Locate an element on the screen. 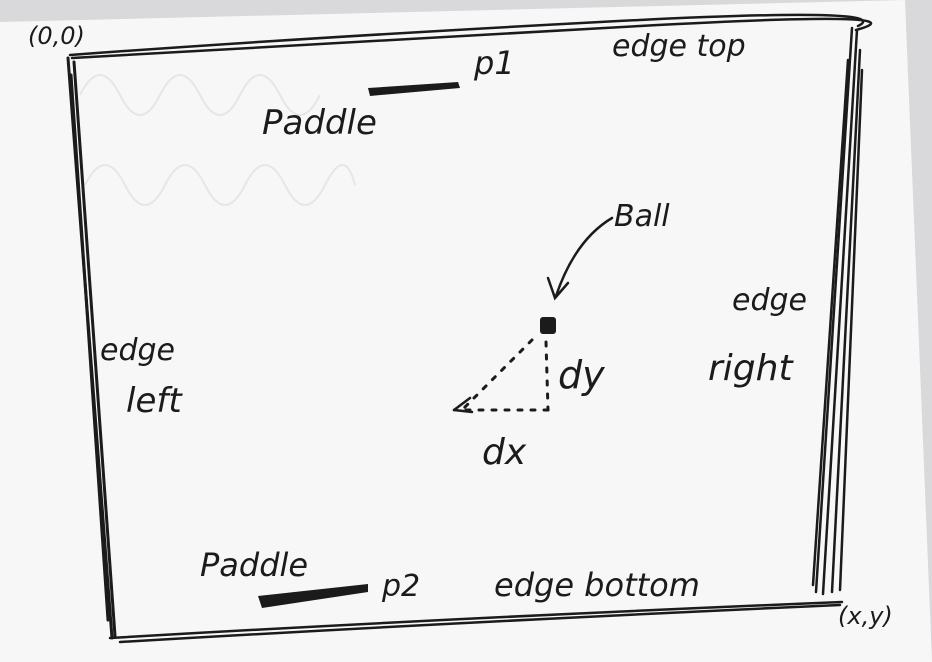 This screenshot has height=662, width=932. velocity-arrowhead-icon is located at coordinates (463, 405).